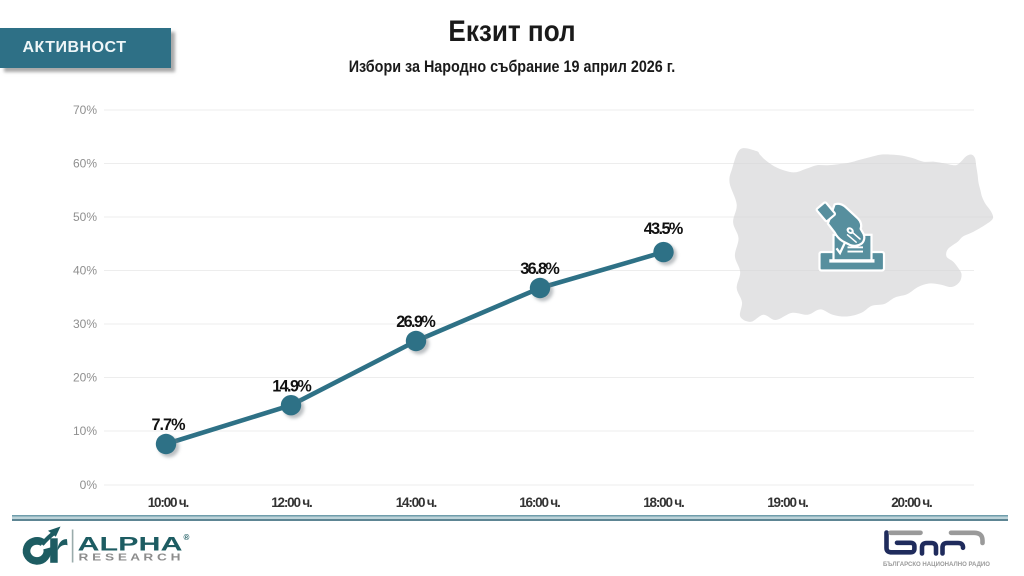 This screenshot has width=1024, height=576. What do you see at coordinates (85, 271) in the screenshot?
I see `svg-text: 40%` at bounding box center [85, 271].